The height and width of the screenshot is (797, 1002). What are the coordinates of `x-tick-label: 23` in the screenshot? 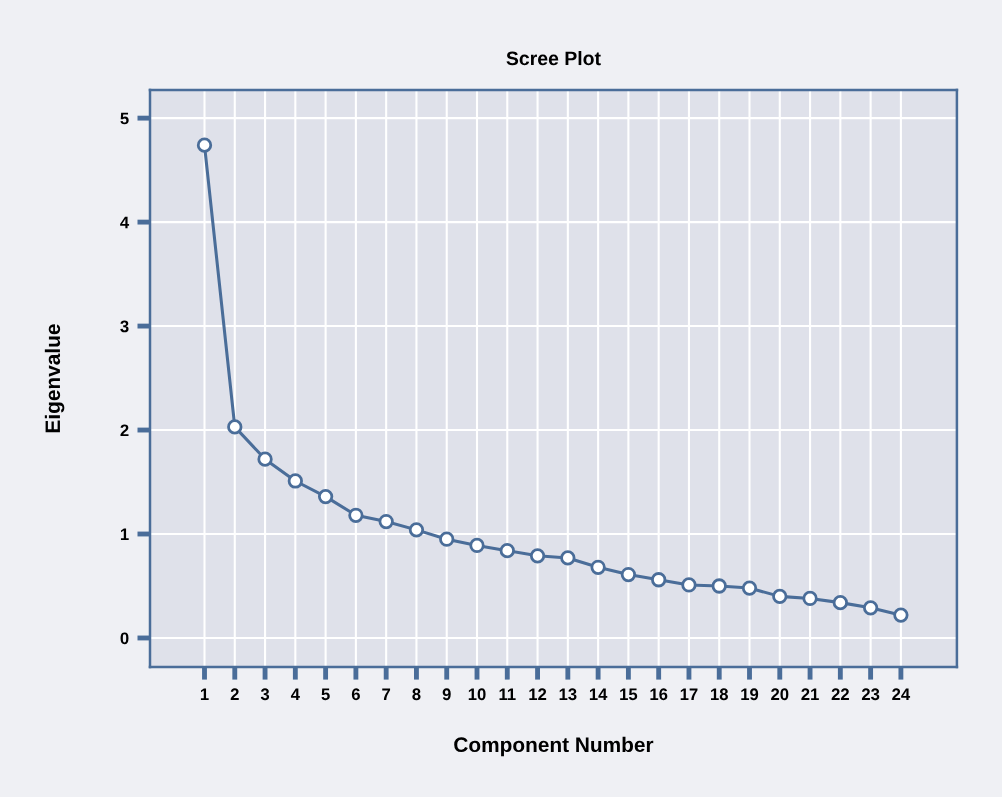 It's located at (870, 694).